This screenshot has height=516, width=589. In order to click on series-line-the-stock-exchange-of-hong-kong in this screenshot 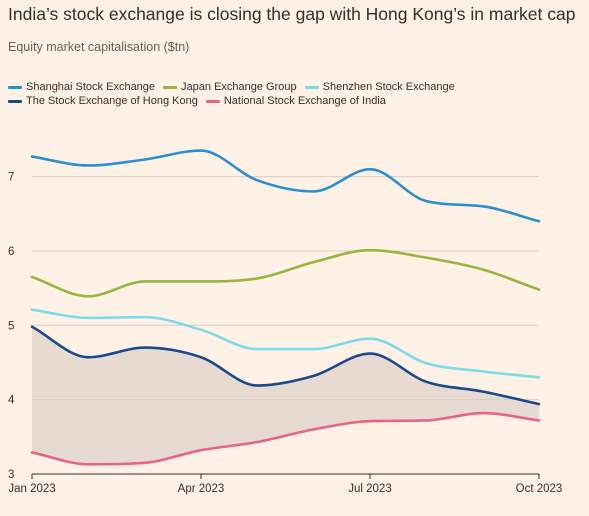, I will do `click(285, 365)`.